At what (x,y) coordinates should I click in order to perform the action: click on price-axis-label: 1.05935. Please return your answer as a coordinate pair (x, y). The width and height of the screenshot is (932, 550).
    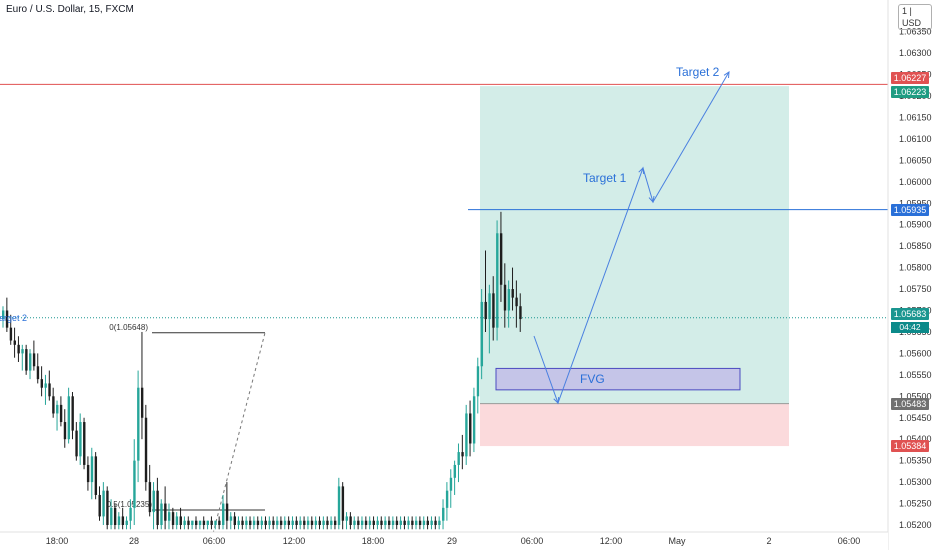
    Looking at the image, I should click on (910, 209).